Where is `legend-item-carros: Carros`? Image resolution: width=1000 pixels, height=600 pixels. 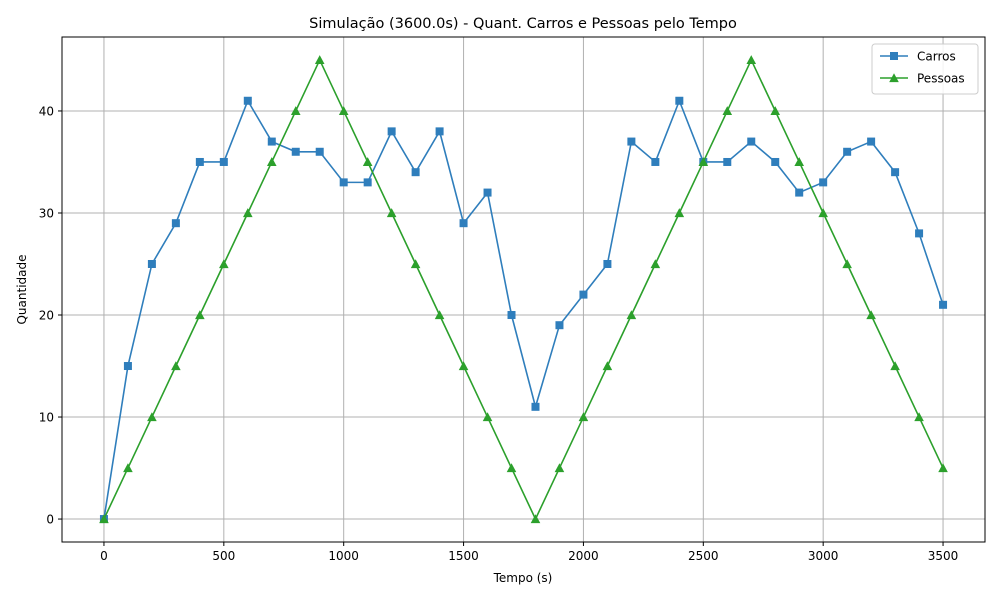
legend-item-carros: Carros is located at coordinates (918, 57).